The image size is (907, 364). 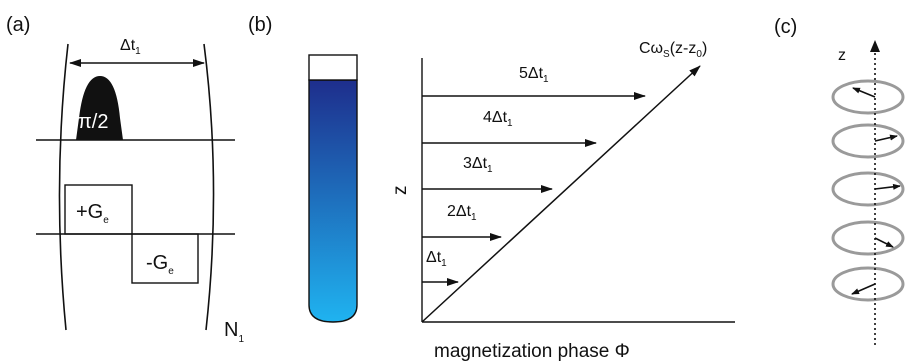 What do you see at coordinates (92, 213) in the screenshot?
I see `gradient-positive-label: +Ge` at bounding box center [92, 213].